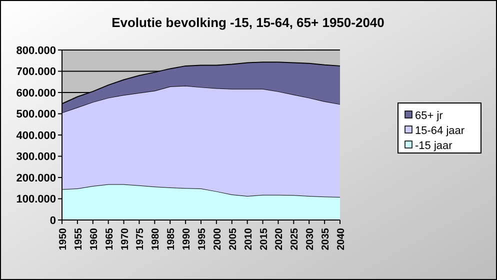 This screenshot has width=497, height=280. Describe the element at coordinates (36, 178) in the screenshot. I see `y-tick-label: 200.000` at that location.